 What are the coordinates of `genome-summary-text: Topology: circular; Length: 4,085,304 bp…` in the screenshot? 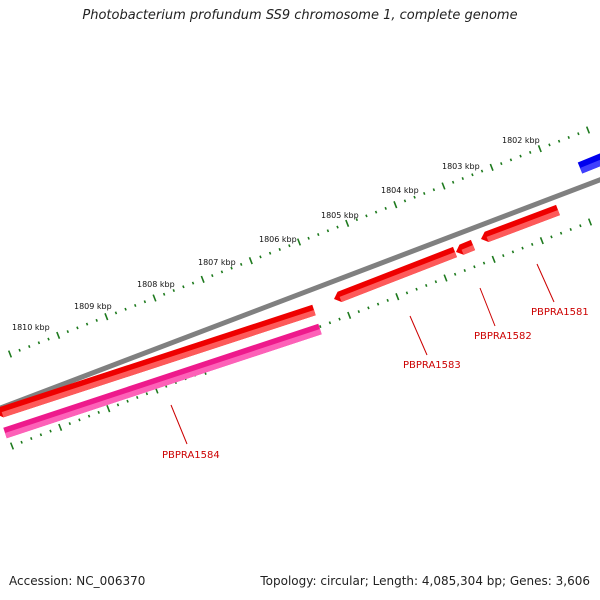 It's located at (425, 581).